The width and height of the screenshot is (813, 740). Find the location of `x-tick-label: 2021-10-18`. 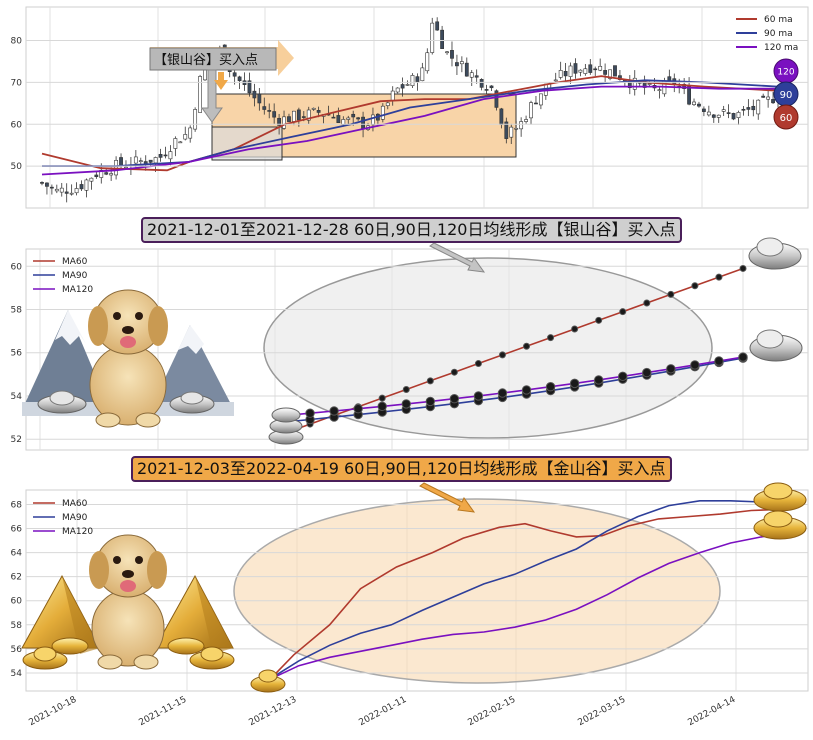

x-tick-label: 2021-10-18 is located at coordinates (53, 712).